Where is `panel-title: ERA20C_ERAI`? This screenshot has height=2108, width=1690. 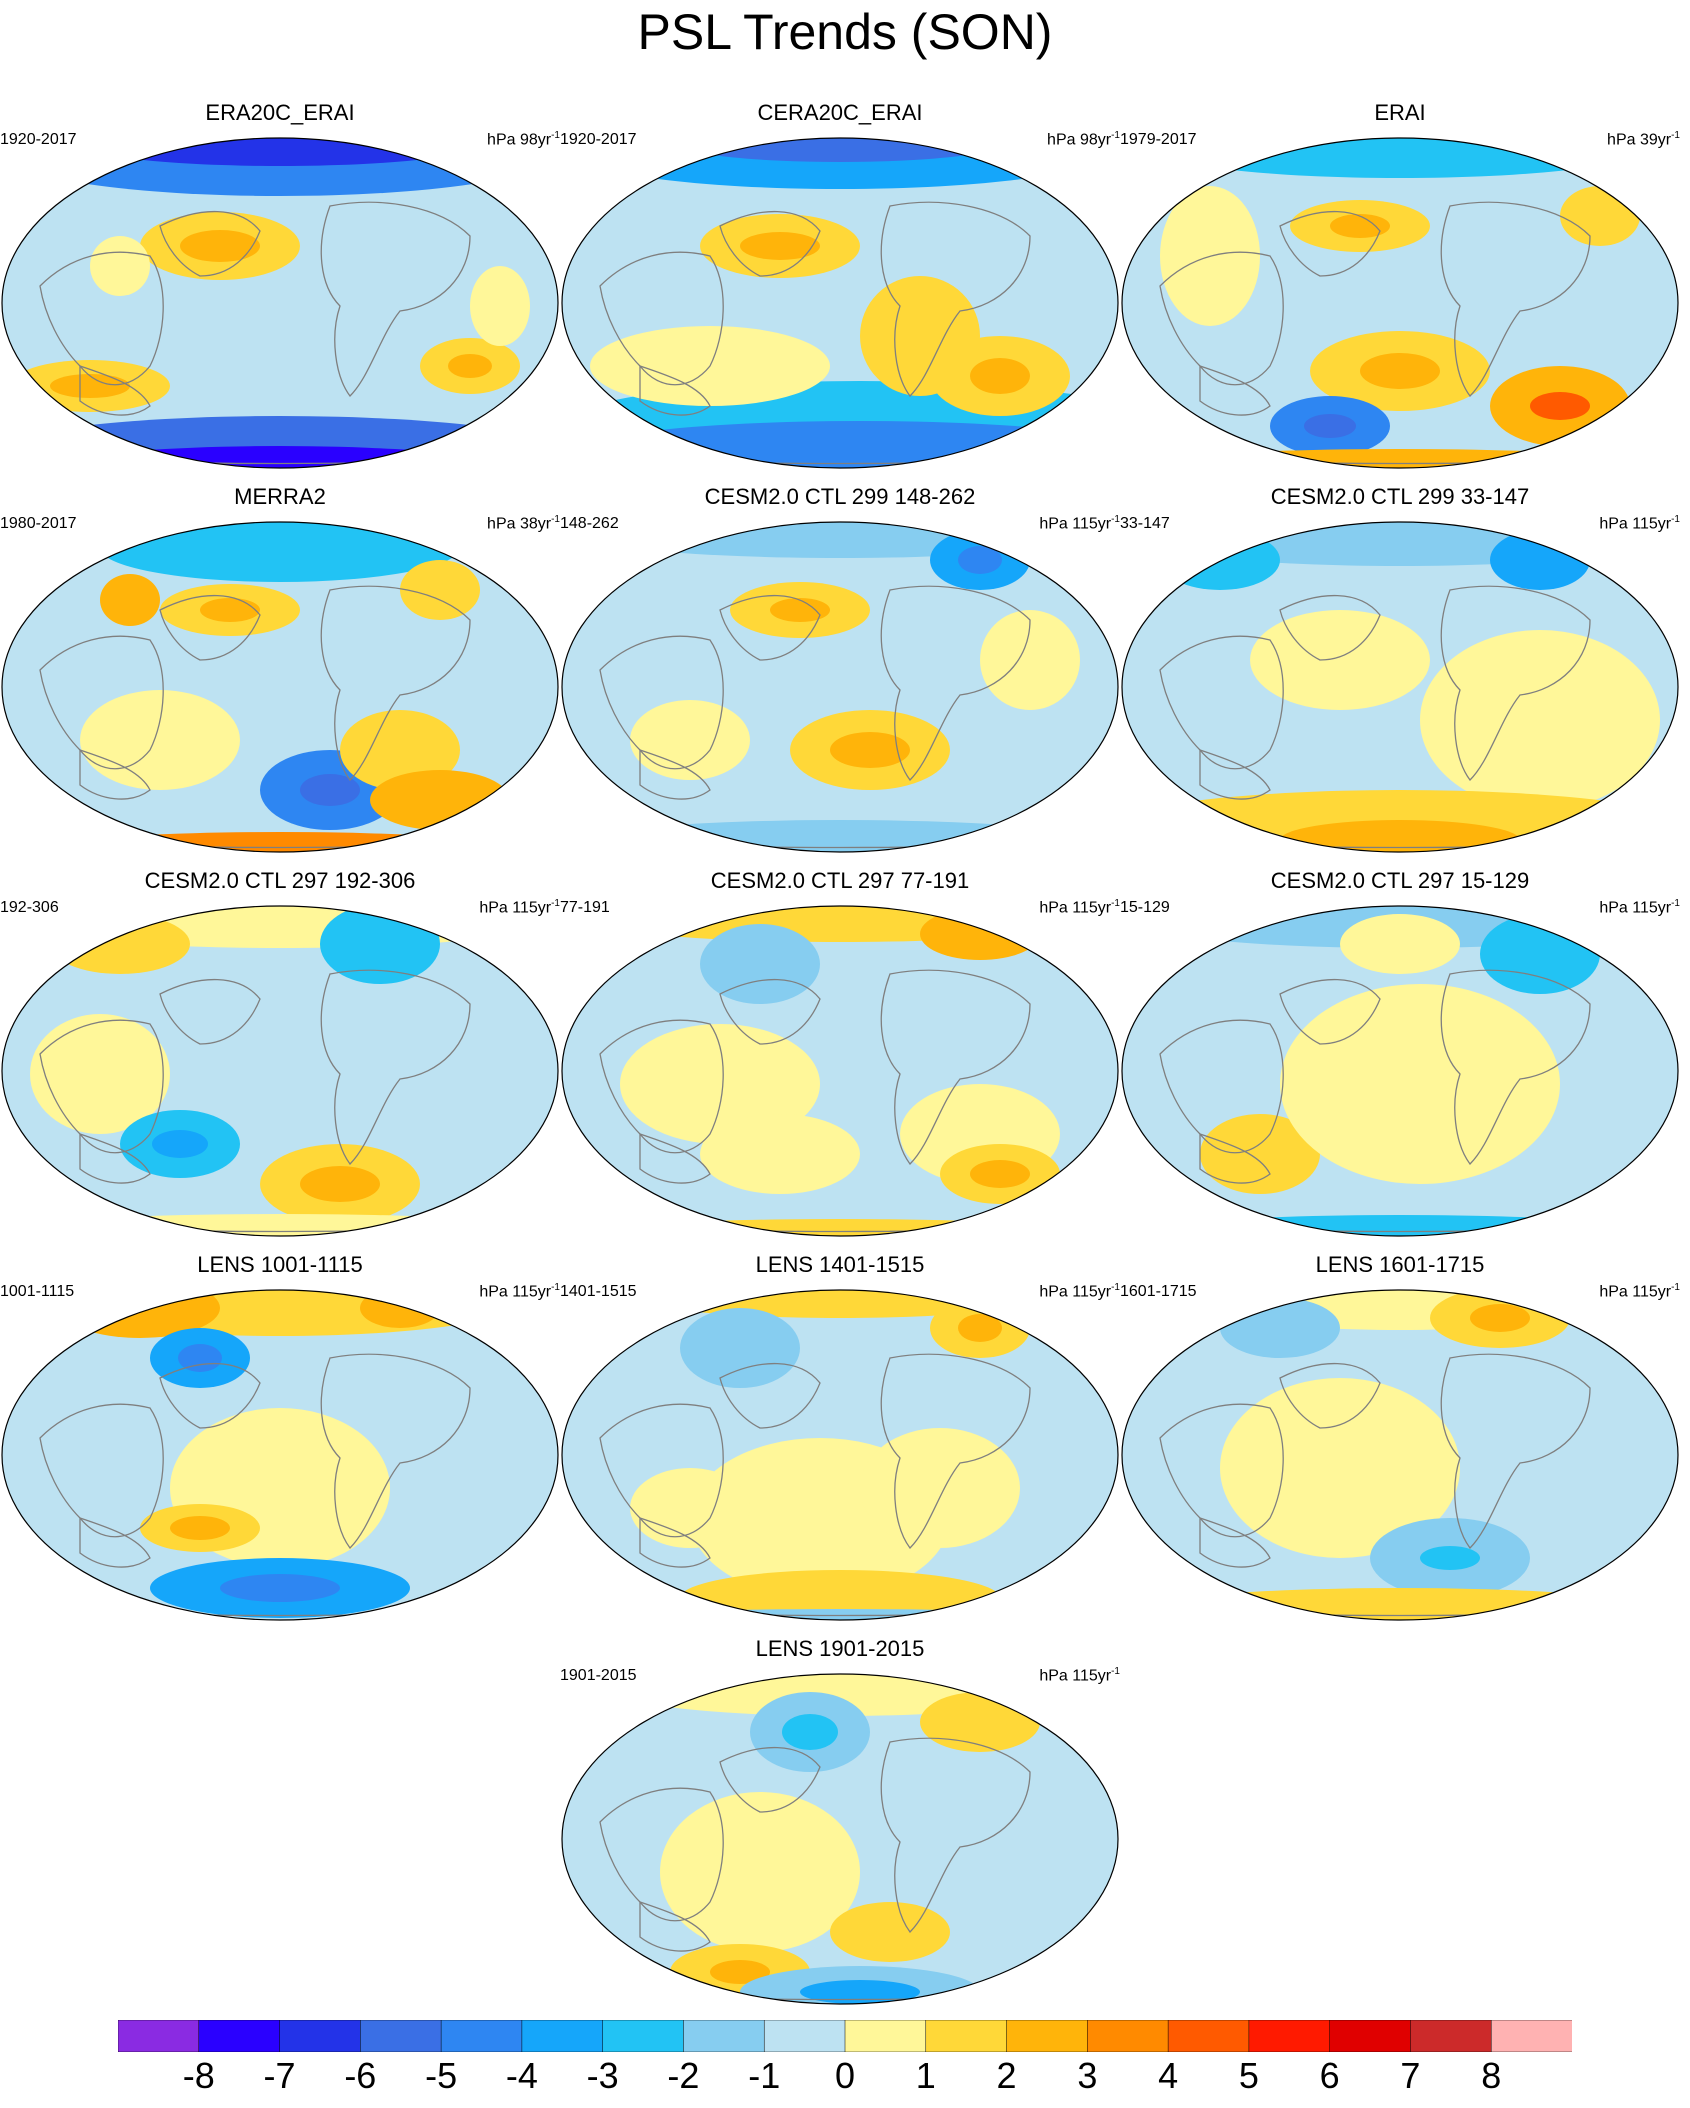 panel-title: ERA20C_ERAI is located at coordinates (280, 112).